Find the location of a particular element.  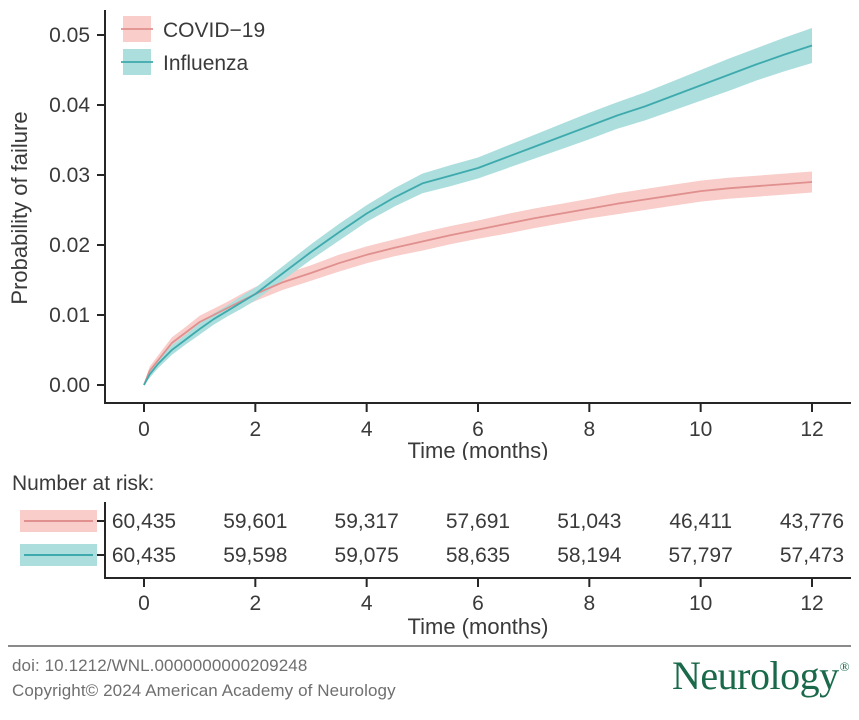

y-tick-label: 0.04 is located at coordinates (69, 105).